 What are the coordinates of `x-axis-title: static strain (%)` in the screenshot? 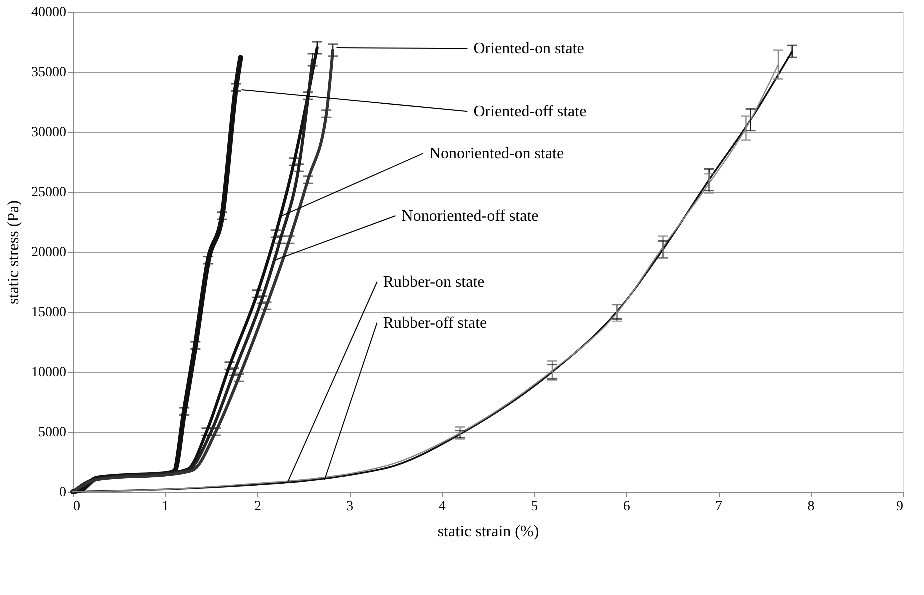 It's located at (489, 532).